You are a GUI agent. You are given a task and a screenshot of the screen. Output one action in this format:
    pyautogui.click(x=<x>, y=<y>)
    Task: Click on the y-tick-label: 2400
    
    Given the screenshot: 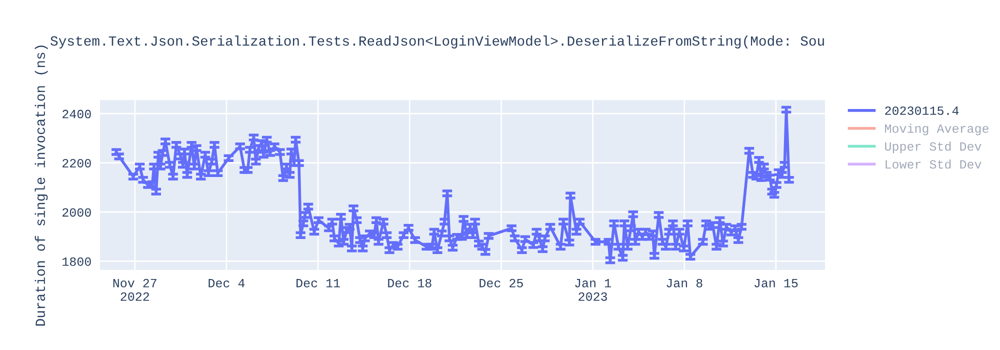 What is the action you would take?
    pyautogui.click(x=76, y=114)
    